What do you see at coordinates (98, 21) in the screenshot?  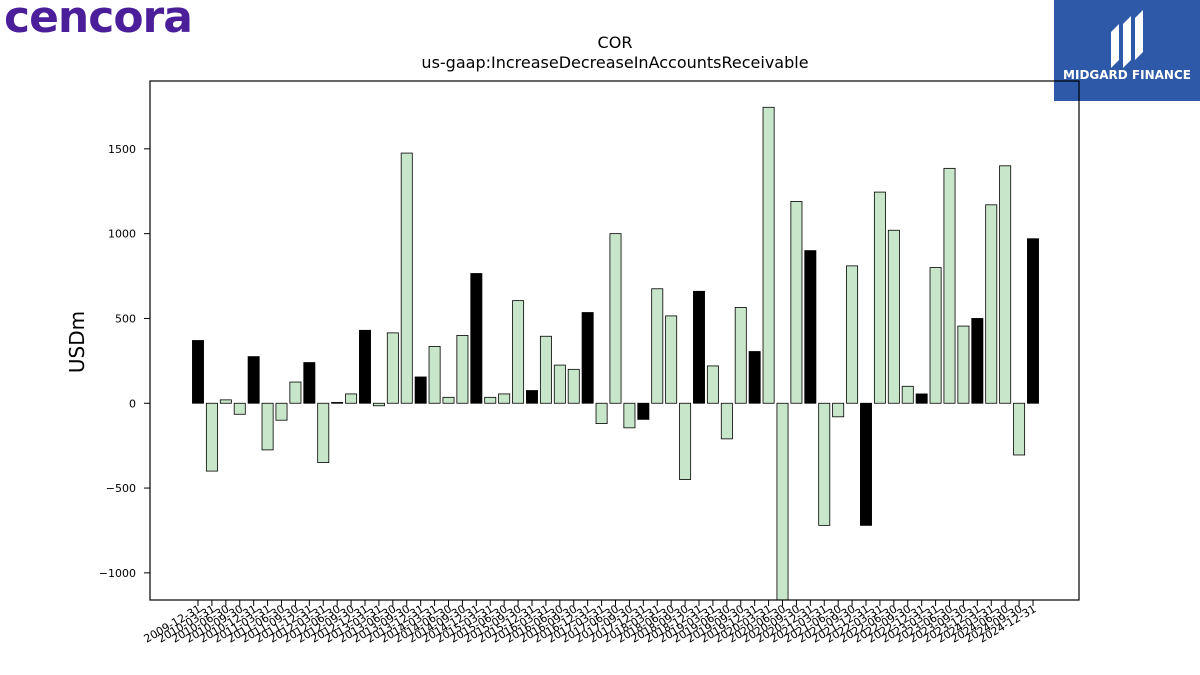 I see `cencora-logo: cencora` at bounding box center [98, 21].